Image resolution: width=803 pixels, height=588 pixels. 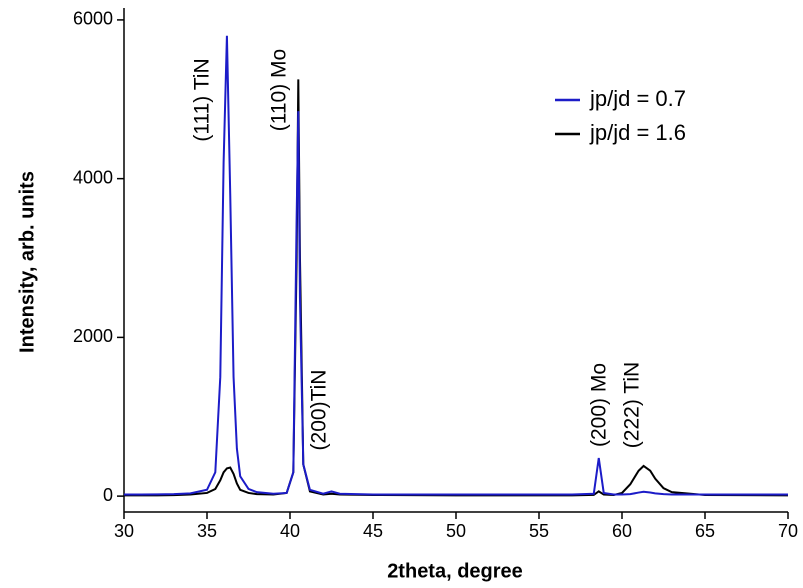 I want to click on x-tick-label: 55, so click(x=539, y=531).